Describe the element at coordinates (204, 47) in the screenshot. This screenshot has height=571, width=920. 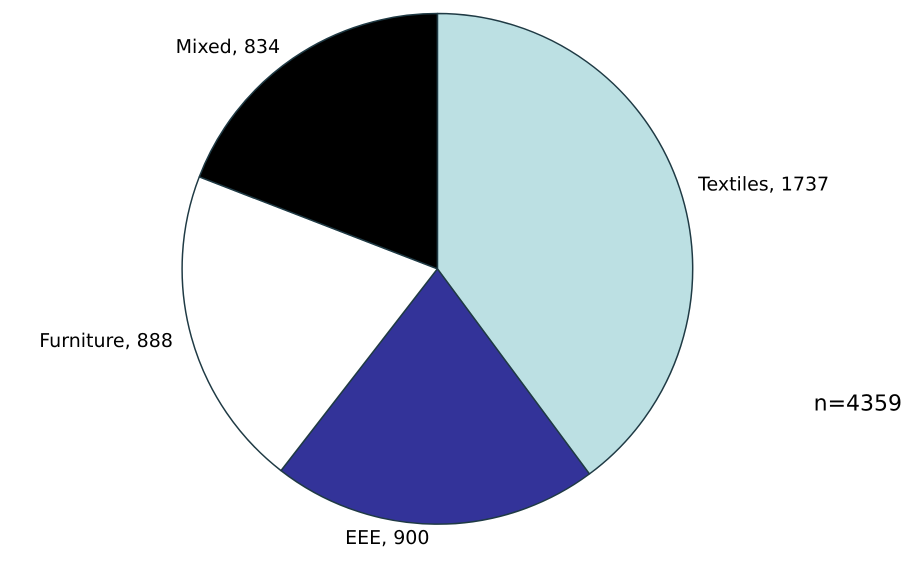
I see `slice-label: Mixed` at that location.